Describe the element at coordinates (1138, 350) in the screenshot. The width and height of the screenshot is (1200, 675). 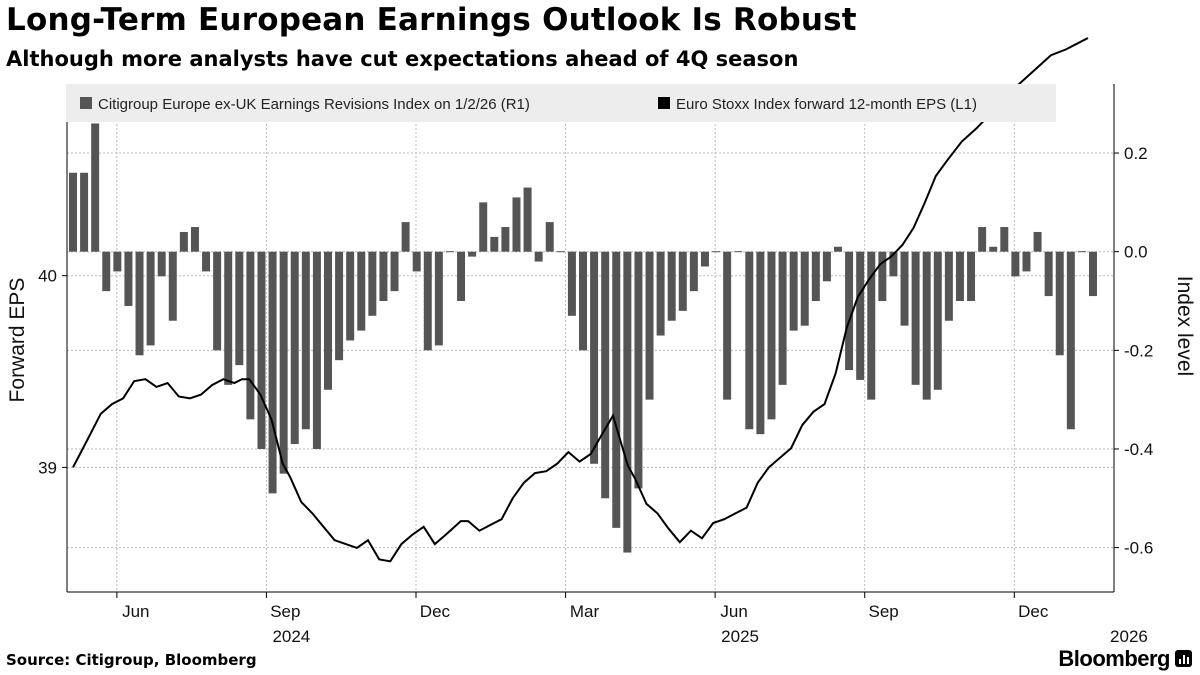
I see `right-tick-label: -0.2` at that location.